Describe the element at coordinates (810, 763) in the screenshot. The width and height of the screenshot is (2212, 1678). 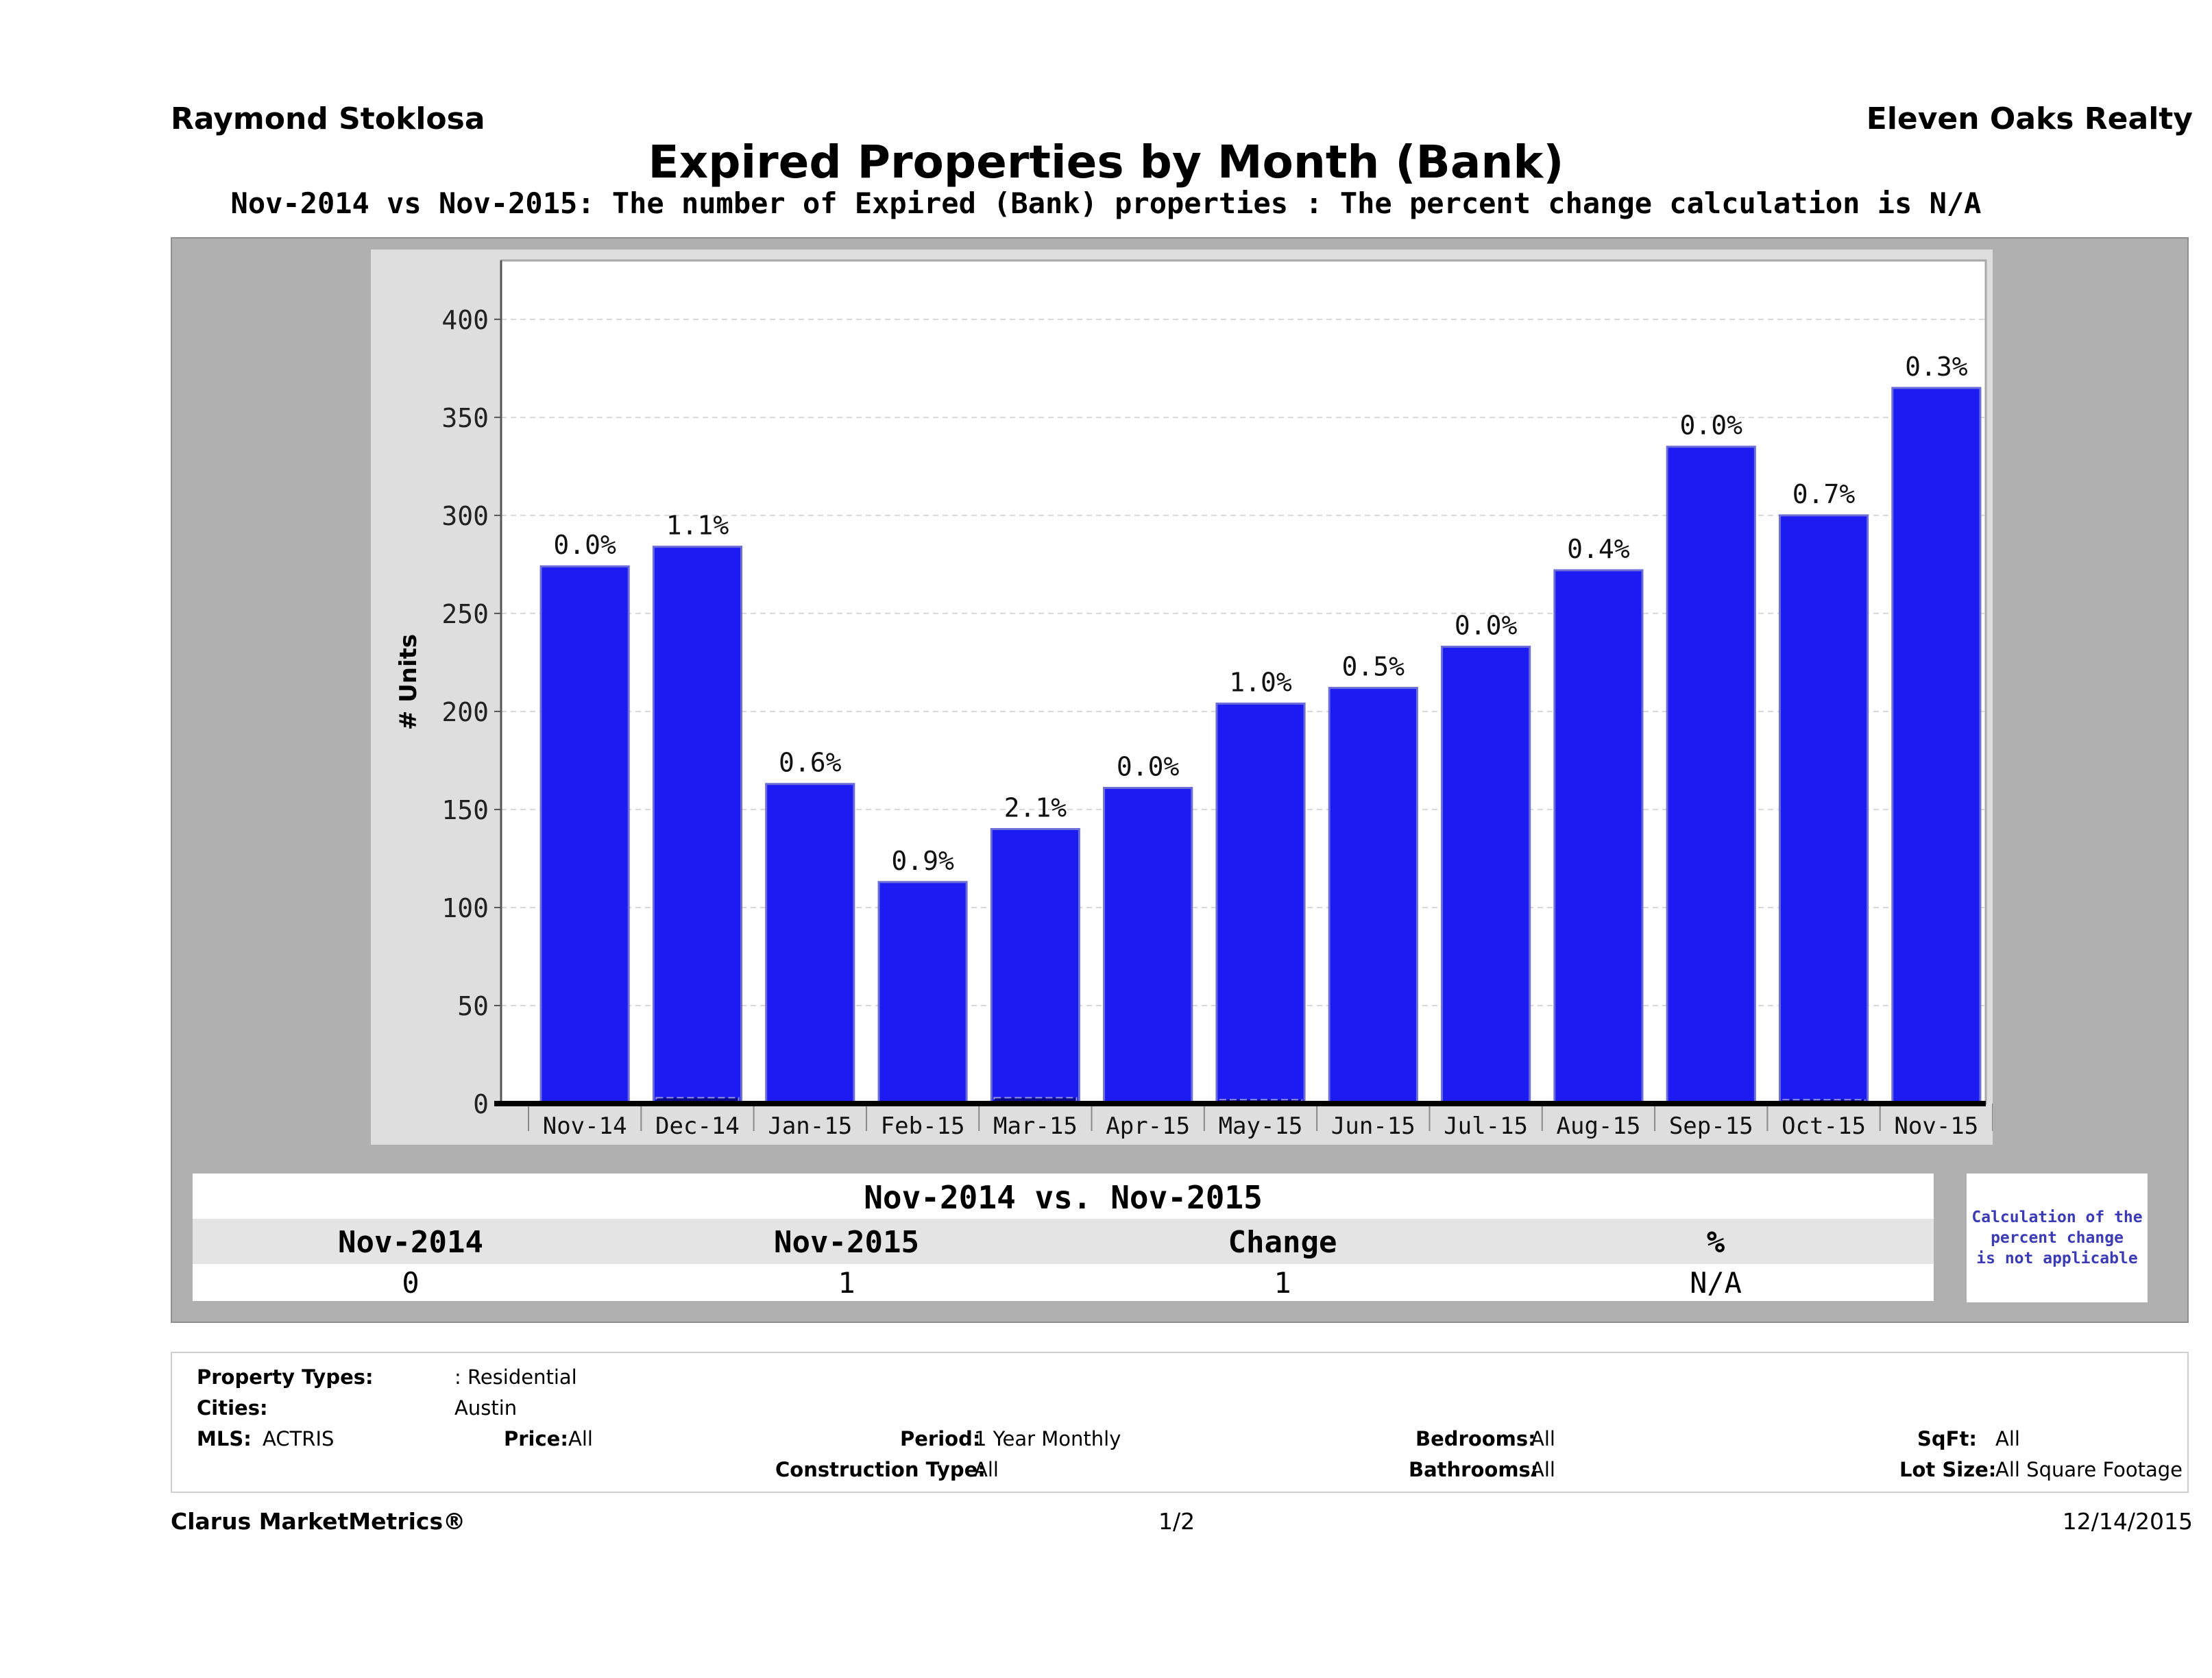
I see `data-label: 0.6%` at that location.